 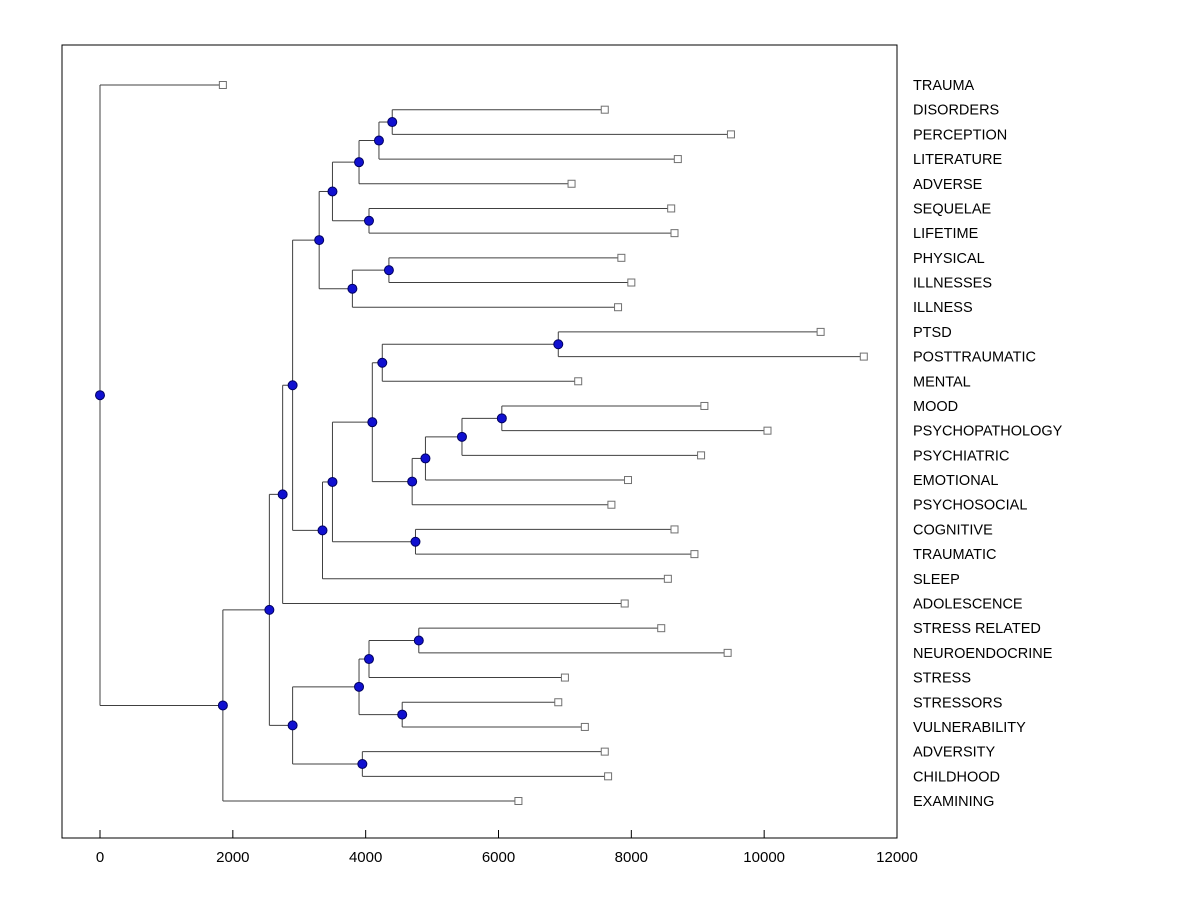 What do you see at coordinates (942, 679) in the screenshot?
I see `leaf-label: STRESS` at bounding box center [942, 679].